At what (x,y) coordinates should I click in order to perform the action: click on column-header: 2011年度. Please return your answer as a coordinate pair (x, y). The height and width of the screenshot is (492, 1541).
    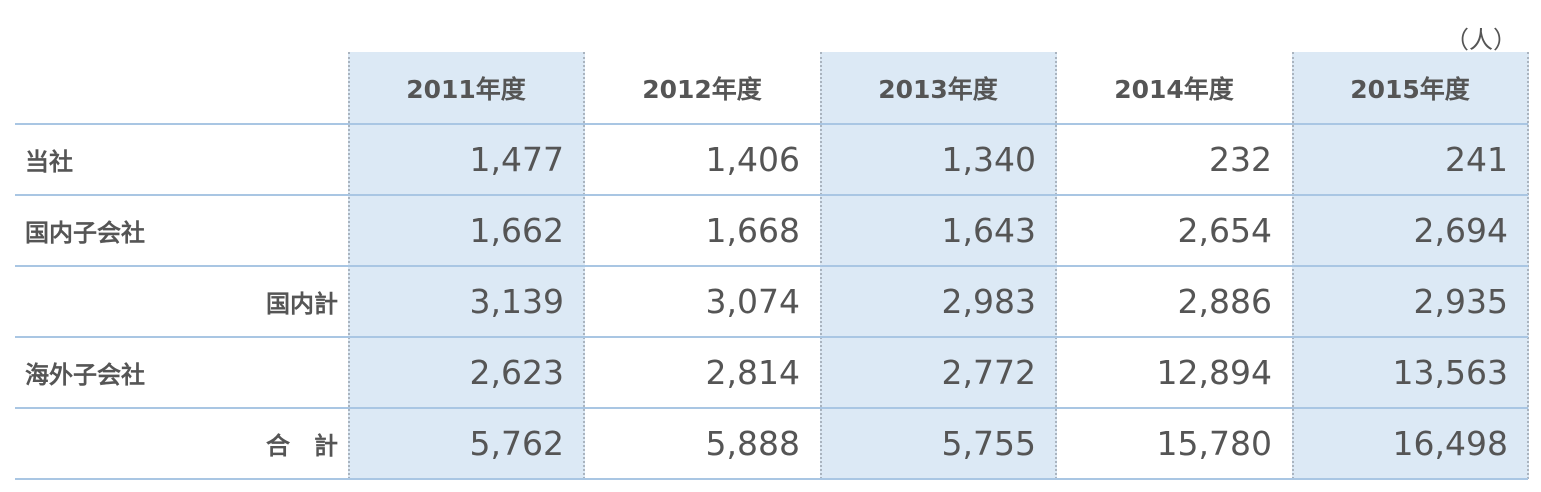
    Looking at the image, I should click on (466, 89).